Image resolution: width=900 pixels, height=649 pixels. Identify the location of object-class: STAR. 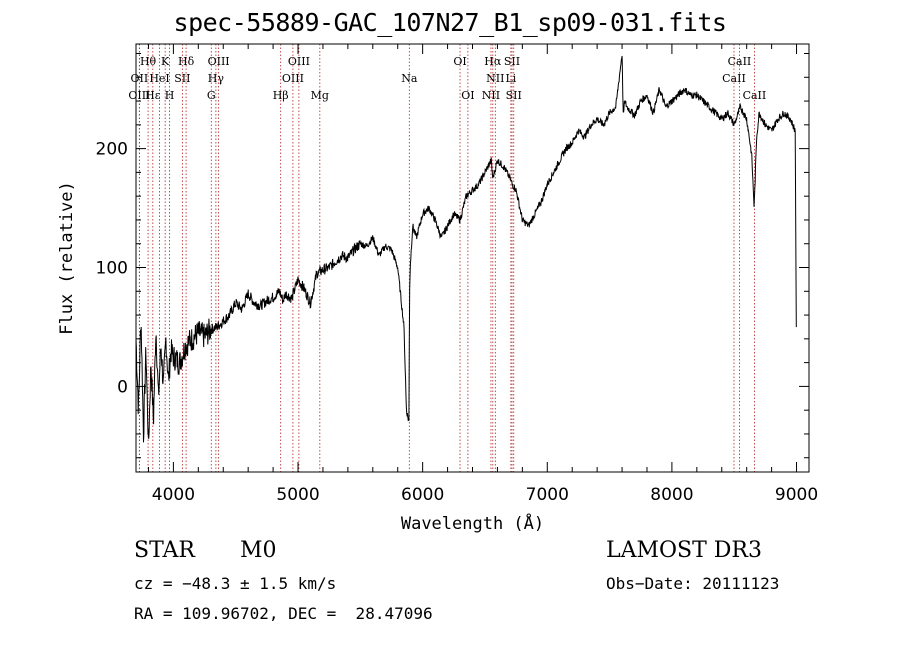
(164, 550).